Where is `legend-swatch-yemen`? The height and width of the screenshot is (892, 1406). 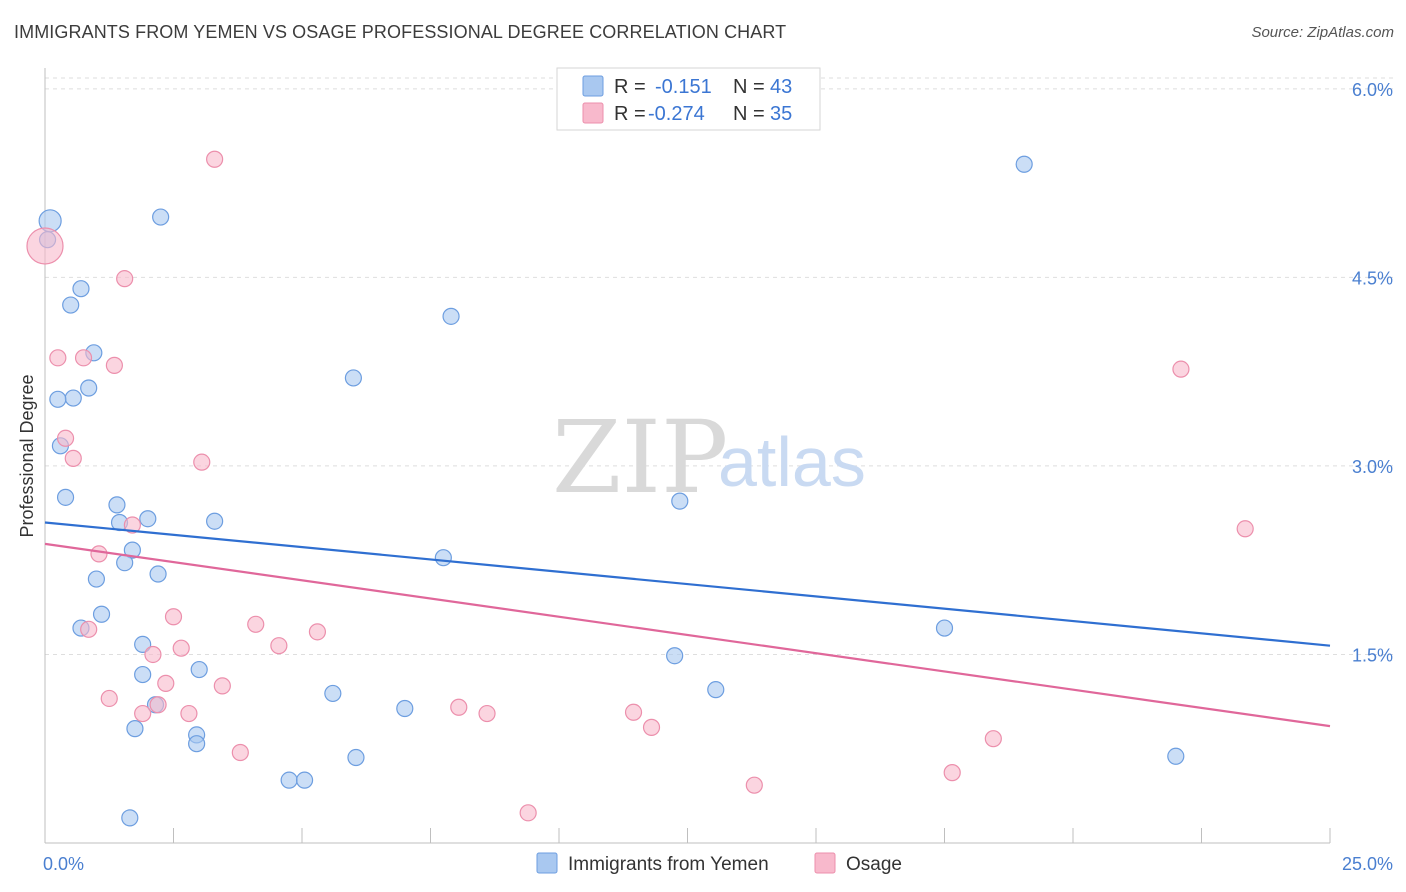 legend-swatch-yemen is located at coordinates (547, 863).